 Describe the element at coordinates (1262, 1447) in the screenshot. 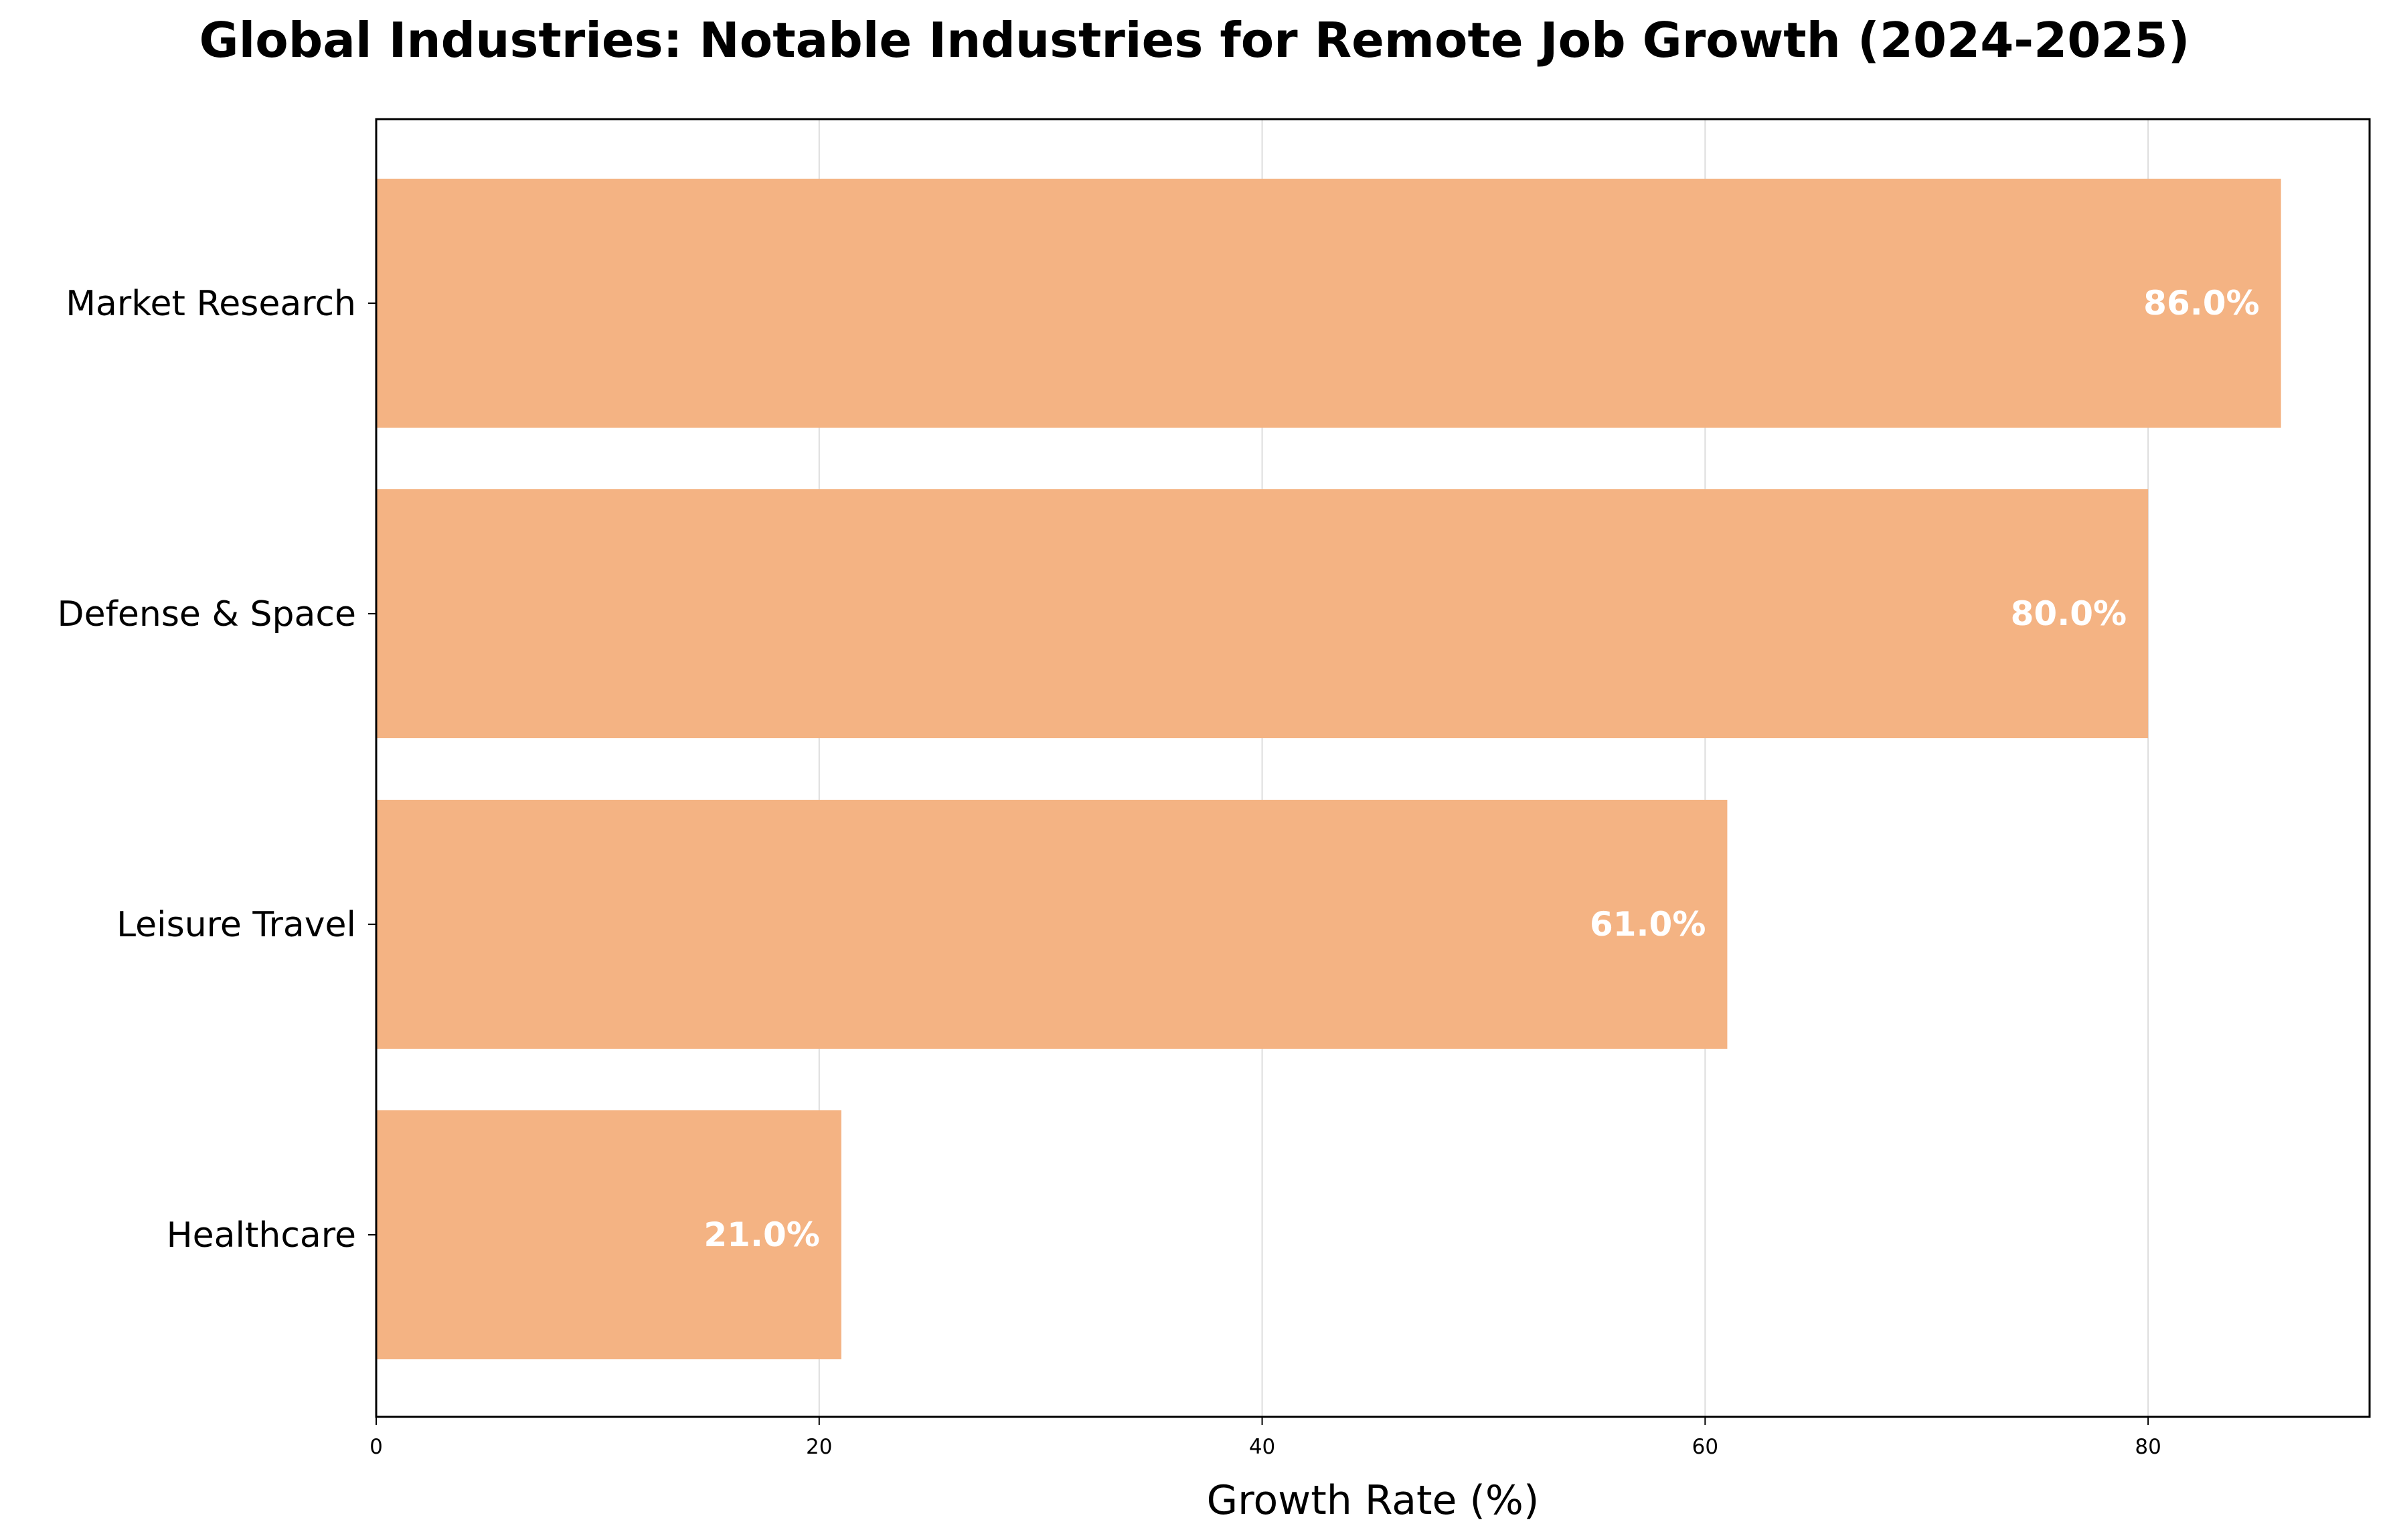

I see `x-tick-label: 40` at that location.